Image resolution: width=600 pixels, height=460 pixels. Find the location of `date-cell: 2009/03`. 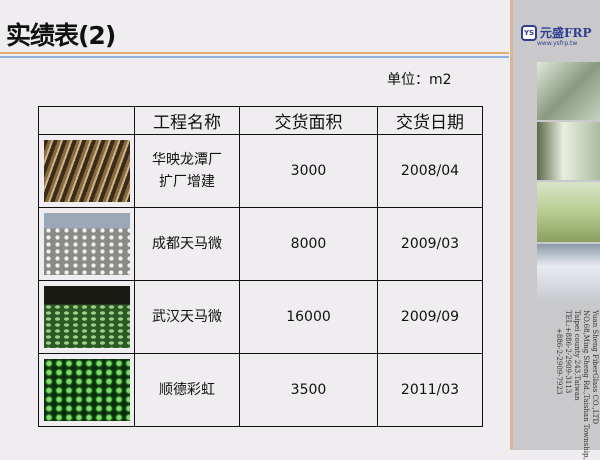

date-cell: 2009/03 is located at coordinates (430, 244).